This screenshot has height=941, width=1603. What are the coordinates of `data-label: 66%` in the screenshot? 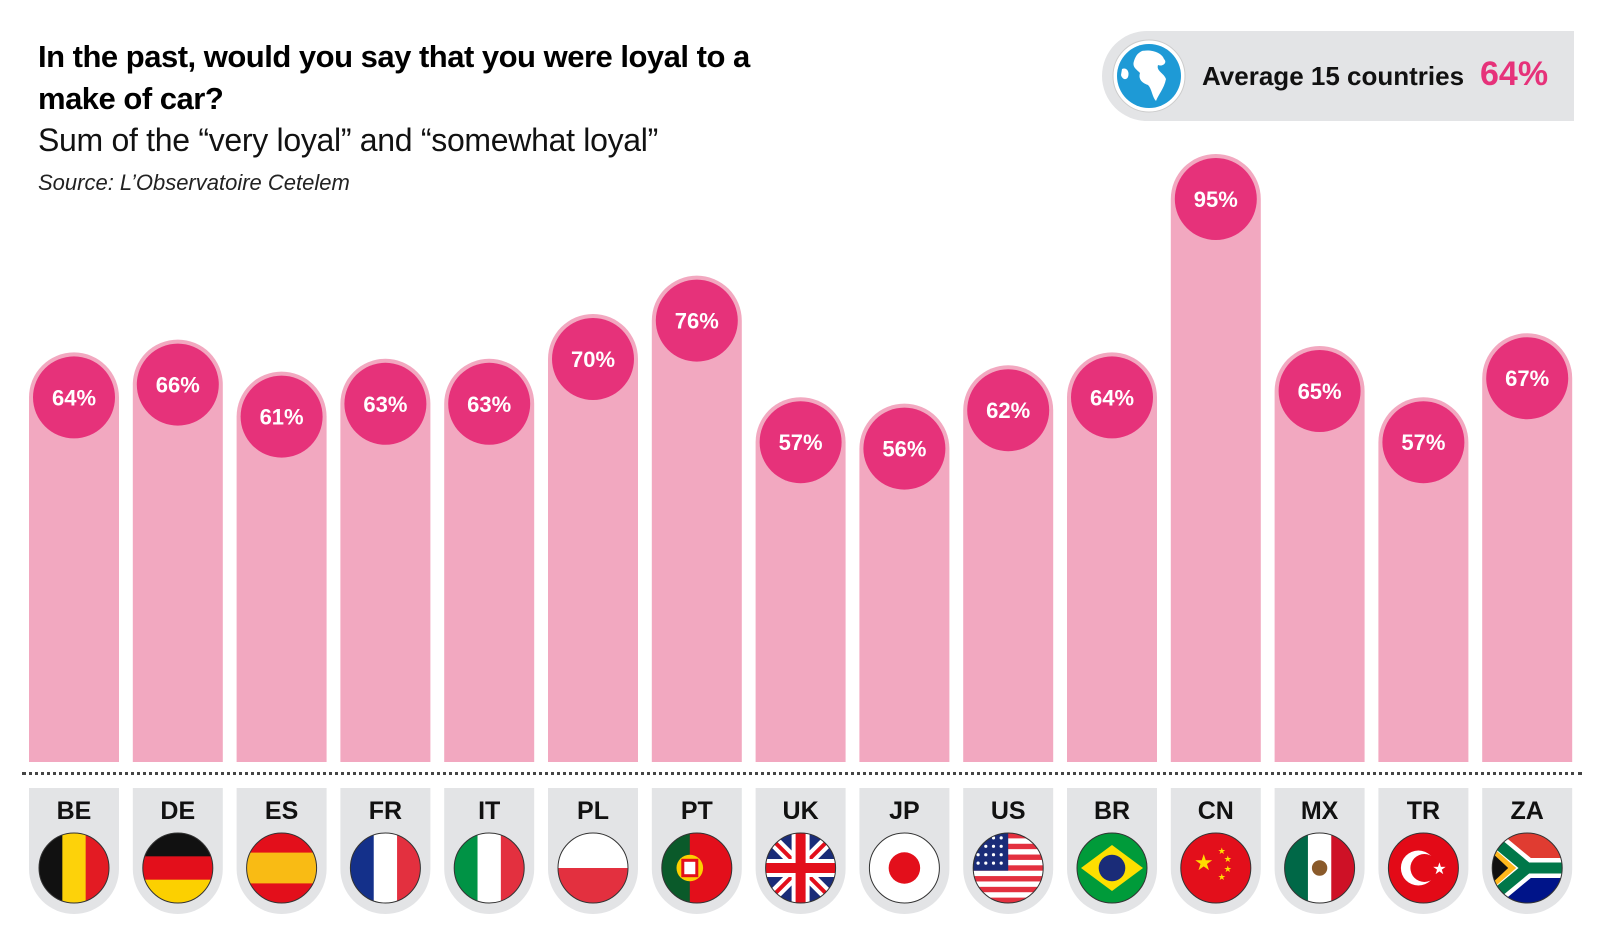 It's located at (178, 385).